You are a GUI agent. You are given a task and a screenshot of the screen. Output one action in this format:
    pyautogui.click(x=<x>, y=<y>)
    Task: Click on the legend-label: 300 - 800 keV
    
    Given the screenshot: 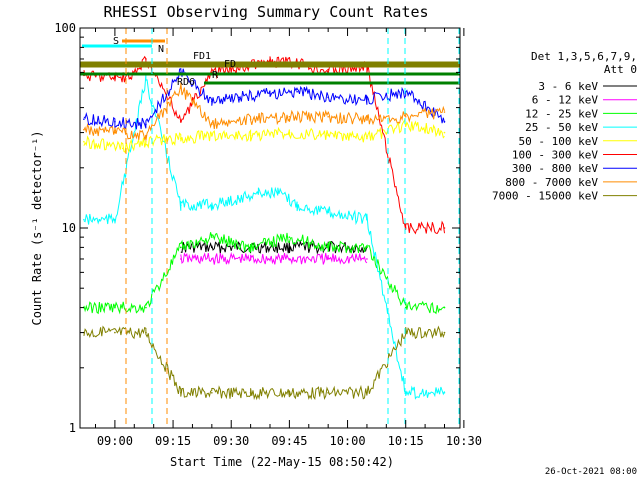 What is the action you would take?
    pyautogui.click(x=555, y=168)
    